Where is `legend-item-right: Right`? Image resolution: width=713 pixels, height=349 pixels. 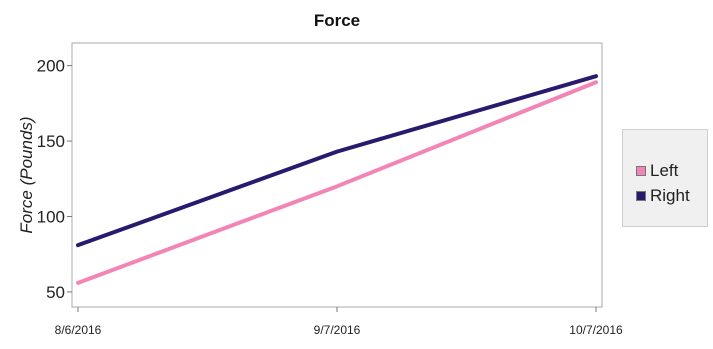
legend-item-right: Right is located at coordinates (663, 196).